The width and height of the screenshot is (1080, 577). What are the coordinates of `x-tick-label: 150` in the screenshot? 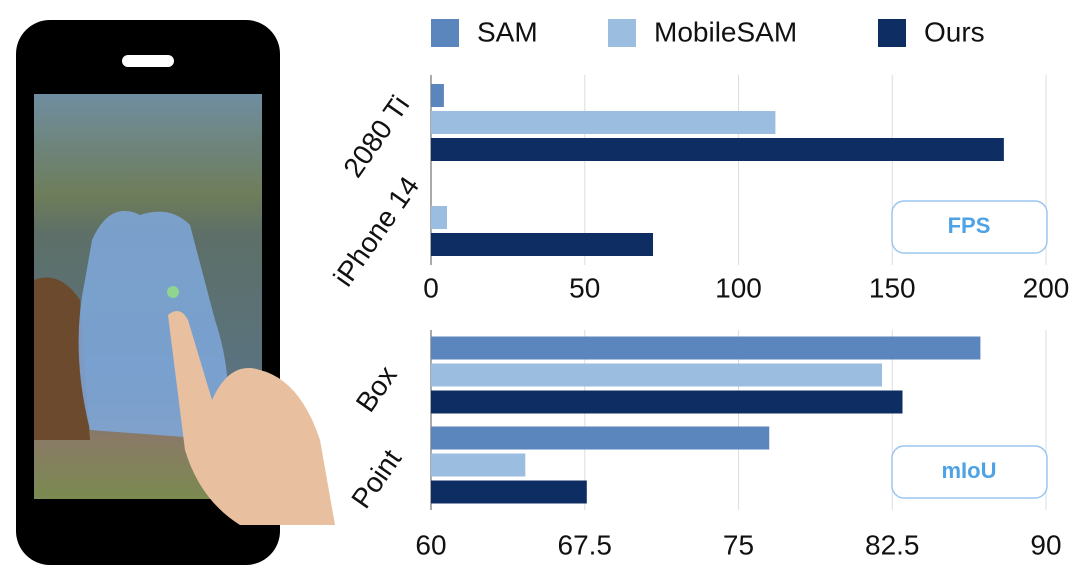 It's located at (892, 287).